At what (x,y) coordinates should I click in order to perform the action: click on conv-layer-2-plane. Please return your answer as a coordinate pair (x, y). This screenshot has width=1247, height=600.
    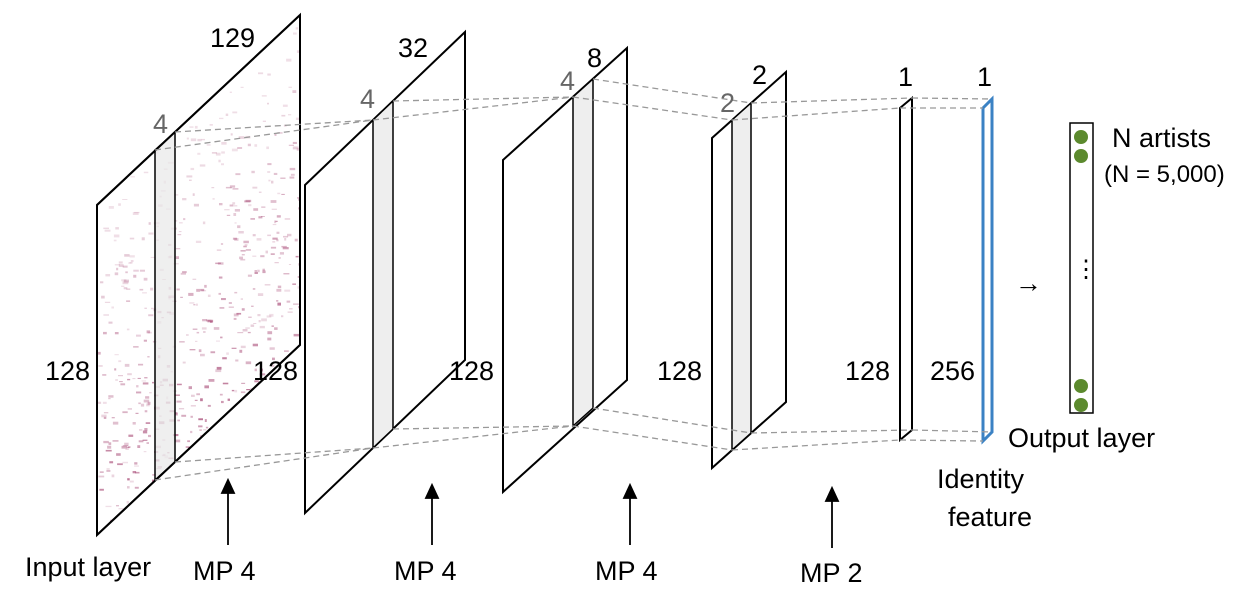
    Looking at the image, I should click on (565, 270).